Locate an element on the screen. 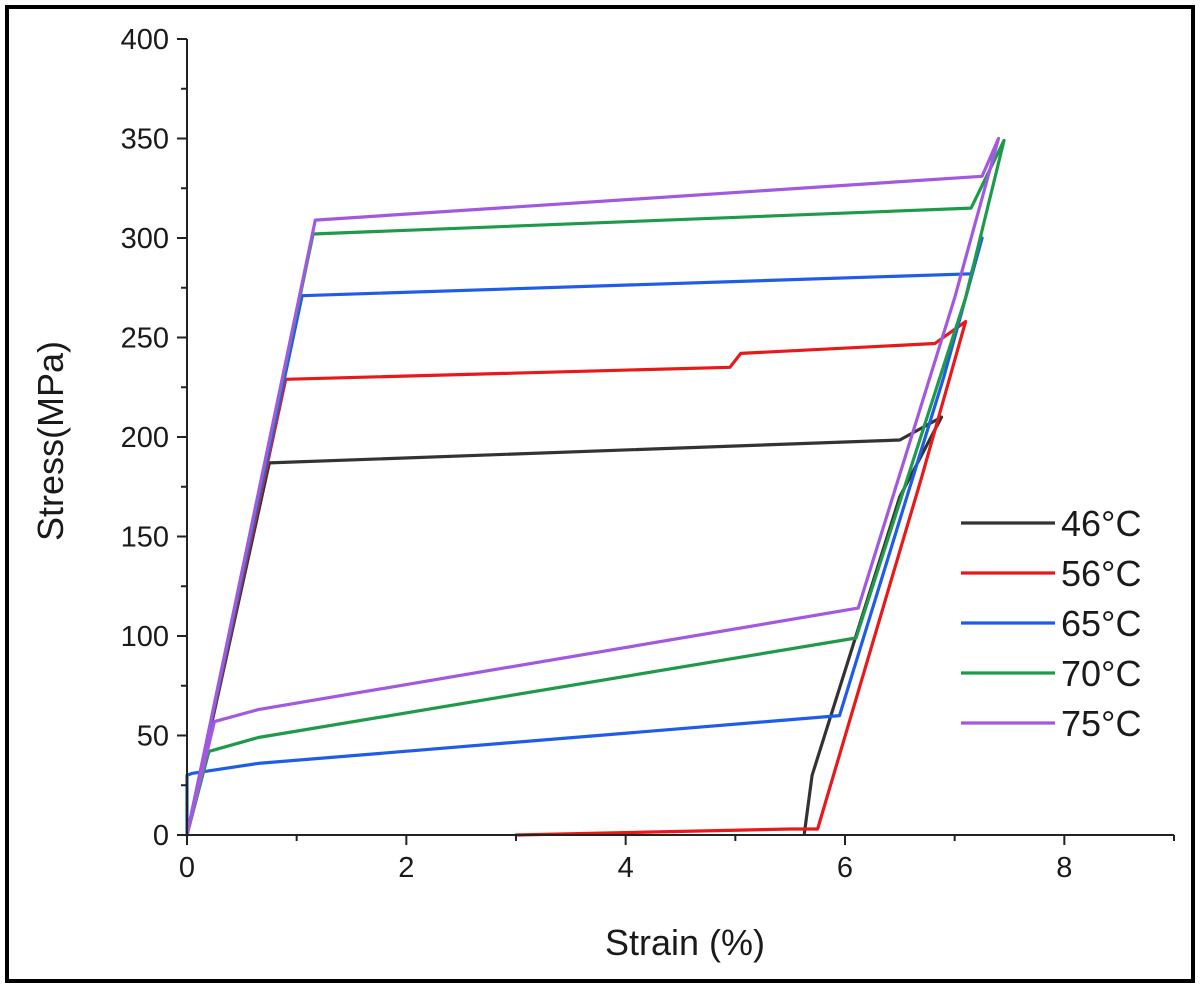  y-tick-label: 150 is located at coordinates (145, 538).